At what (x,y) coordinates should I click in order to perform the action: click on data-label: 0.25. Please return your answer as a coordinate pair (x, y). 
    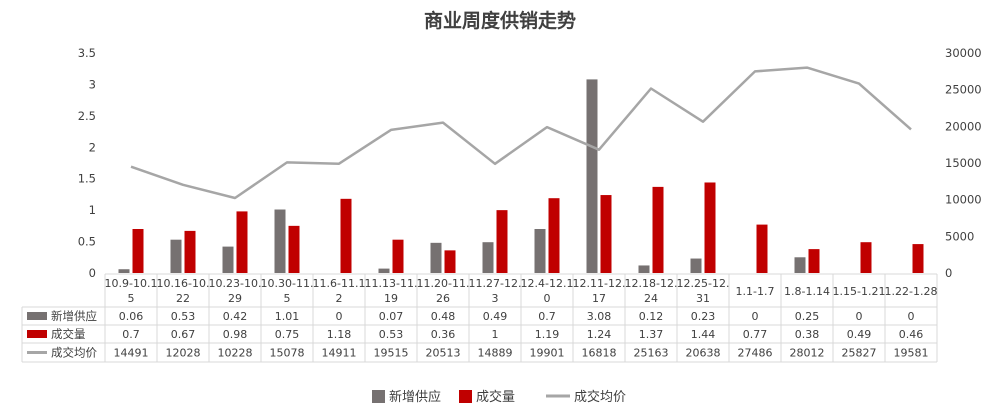
    Looking at the image, I should click on (807, 316).